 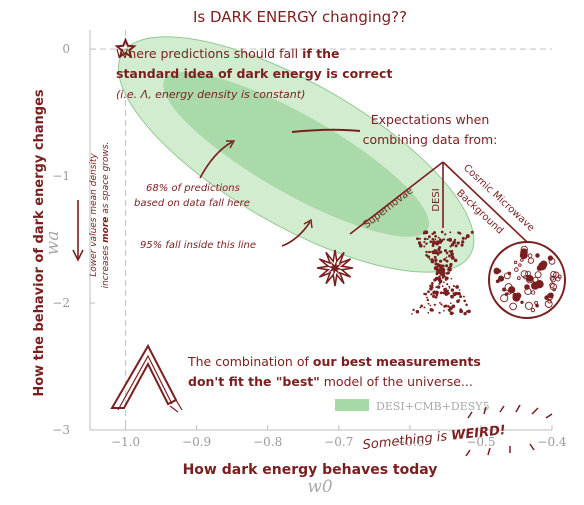 What do you see at coordinates (198, 245) in the screenshot?
I see `outer-contour-note: 95% fall inside this line` at bounding box center [198, 245].